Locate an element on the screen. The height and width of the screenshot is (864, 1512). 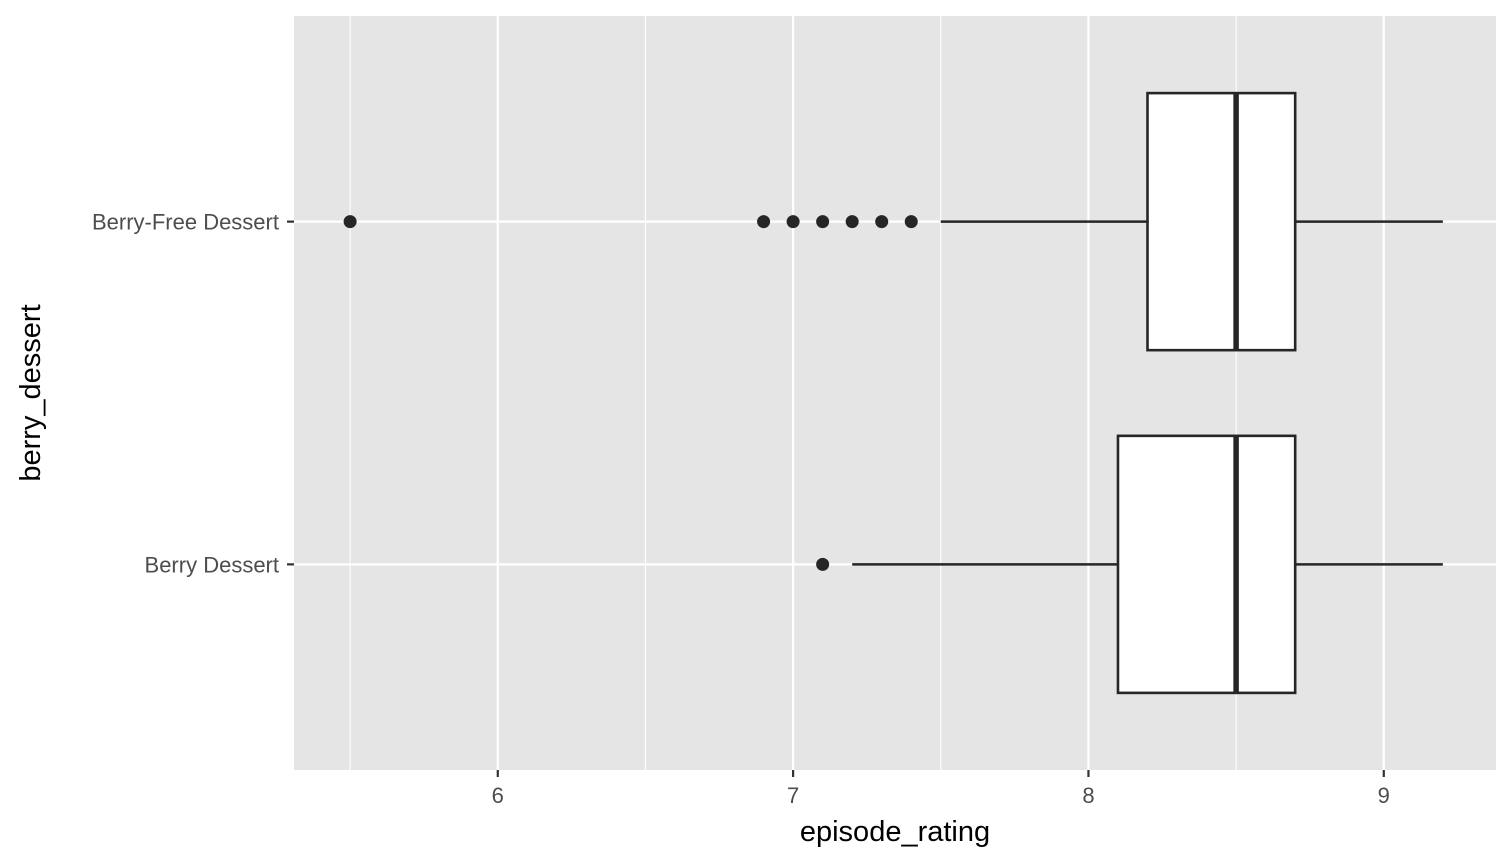
box-group is located at coordinates (1129, 564).